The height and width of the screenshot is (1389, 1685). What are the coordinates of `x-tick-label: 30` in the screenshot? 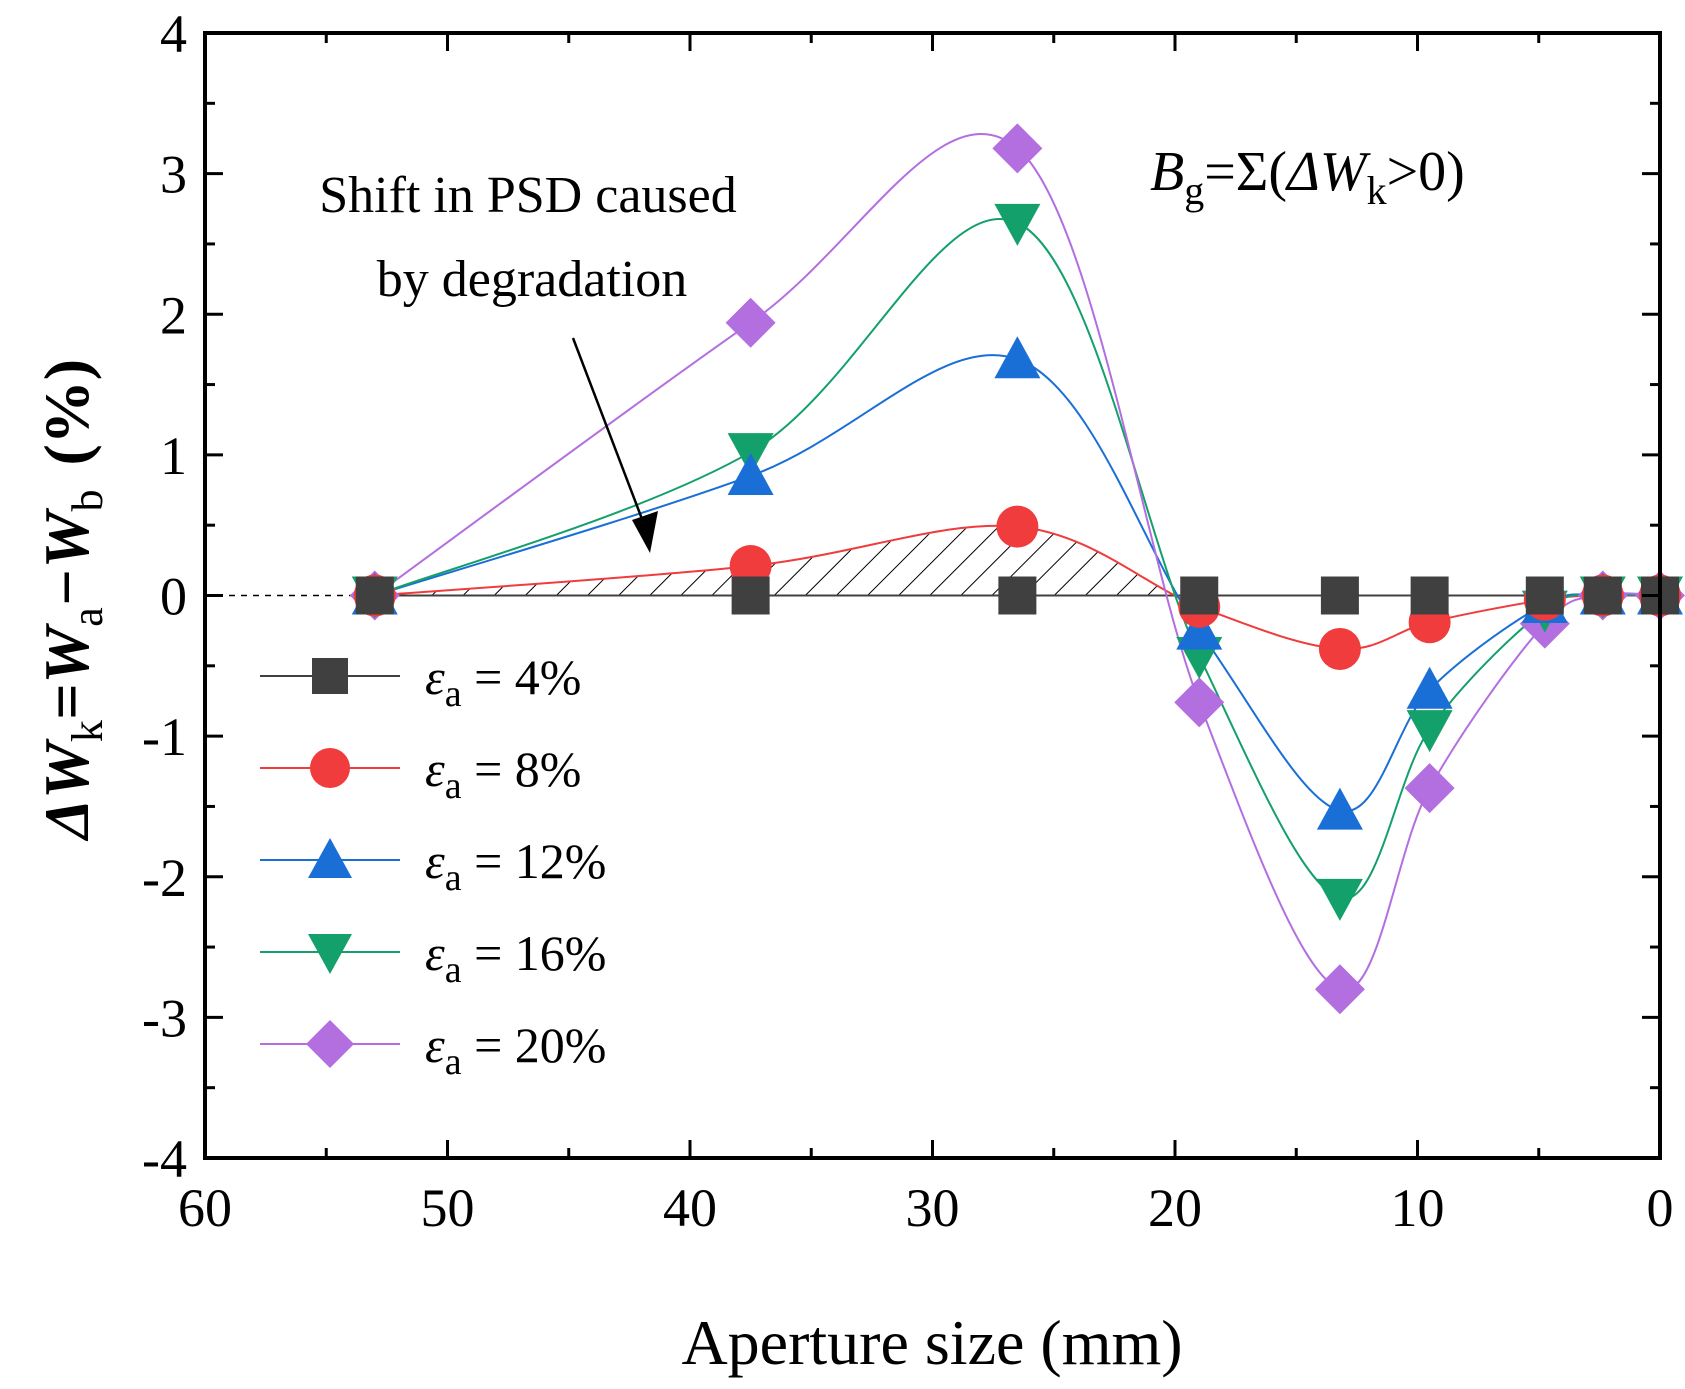 It's located at (933, 1208).